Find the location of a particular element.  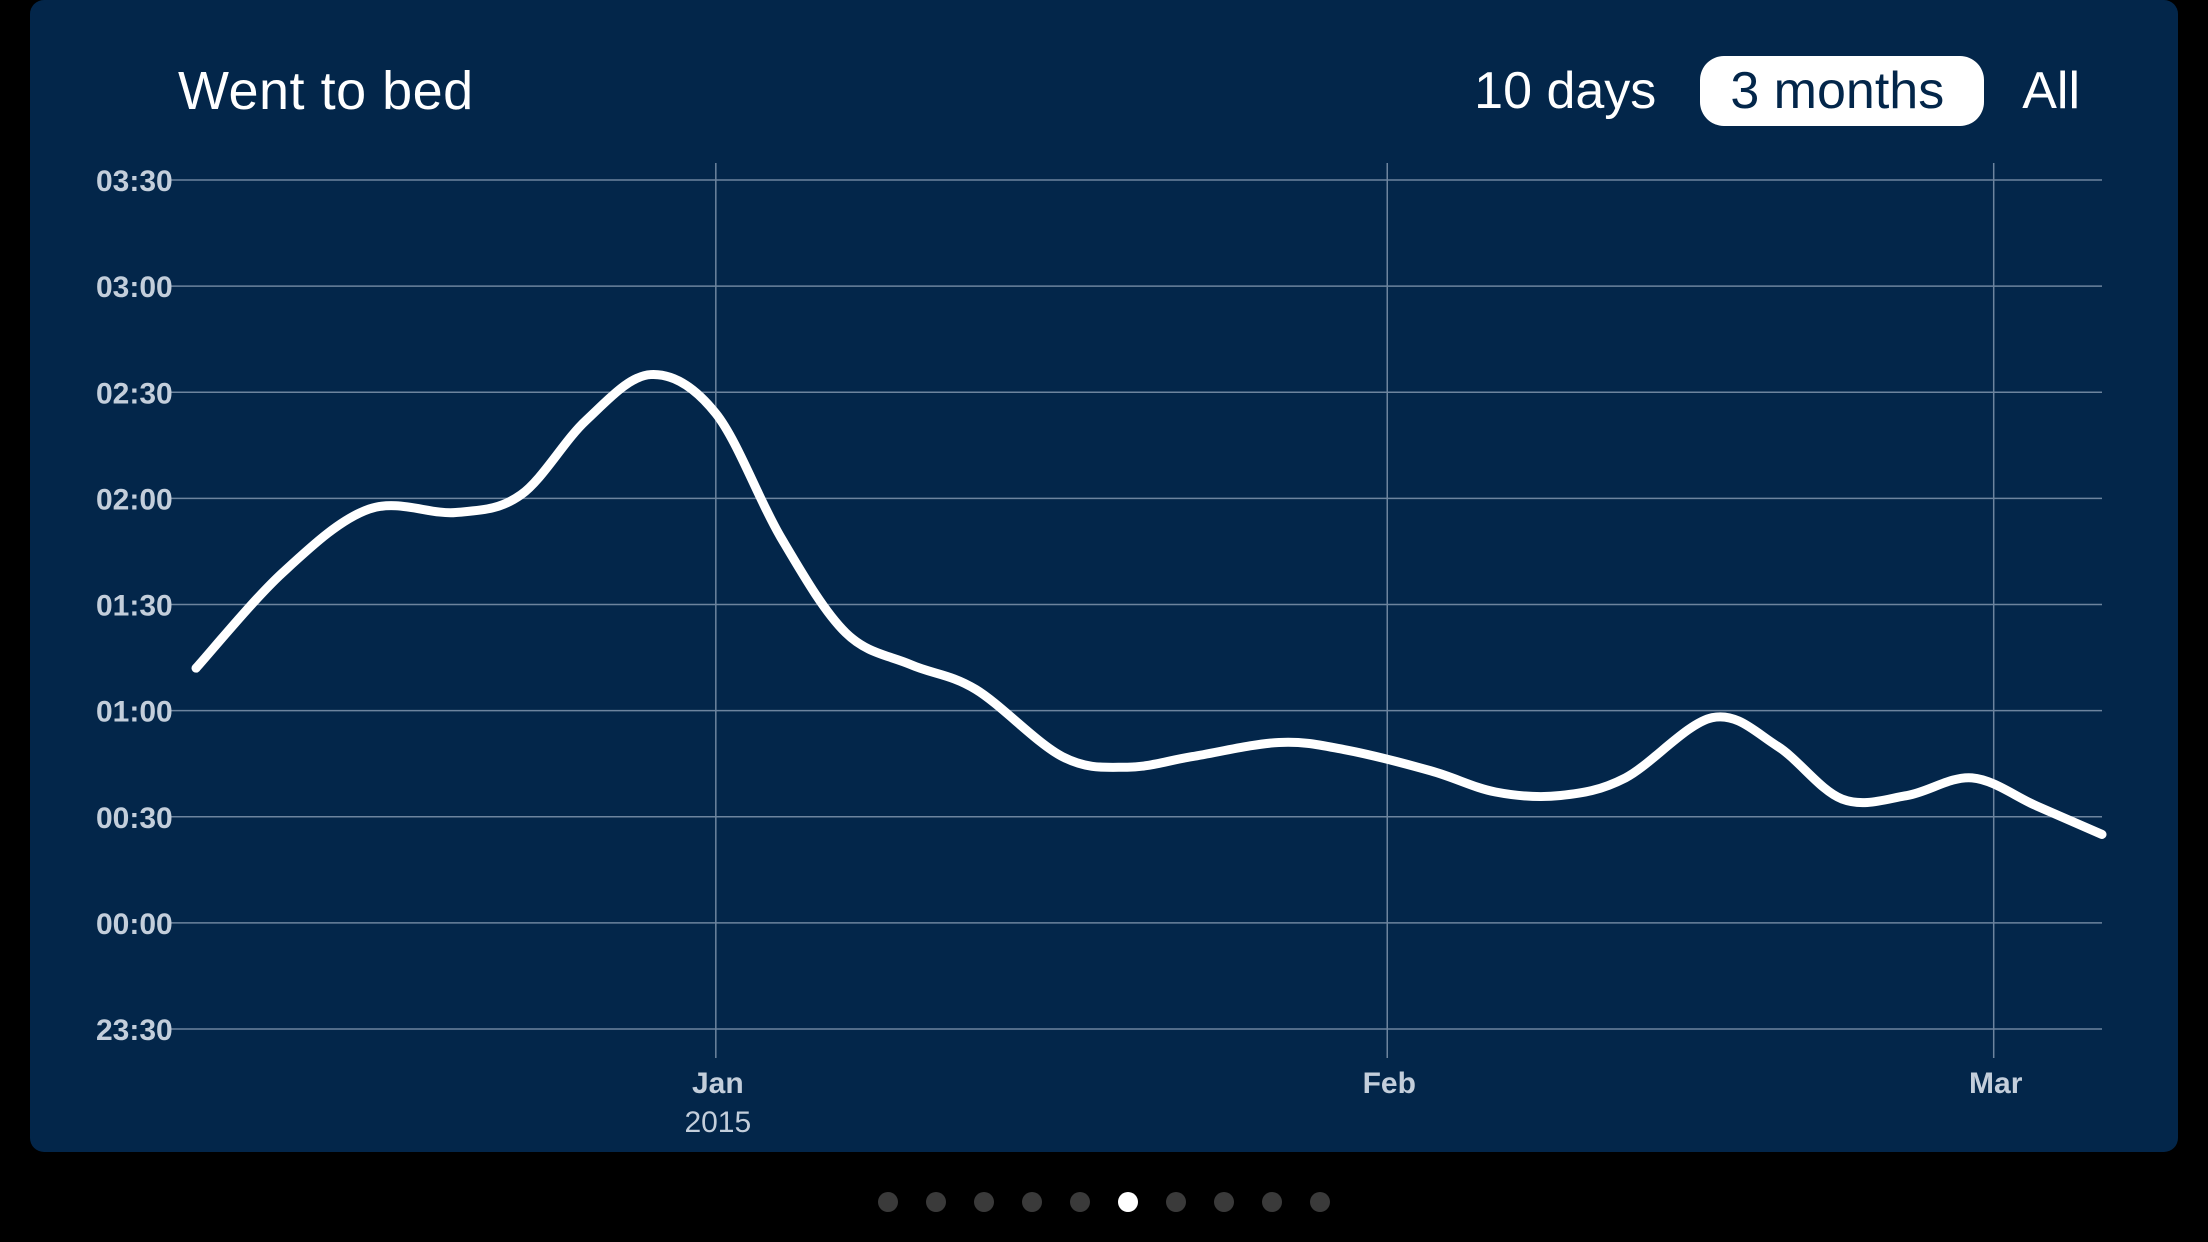

range-selector: 10 days 3 months All is located at coordinates (1777, 91).